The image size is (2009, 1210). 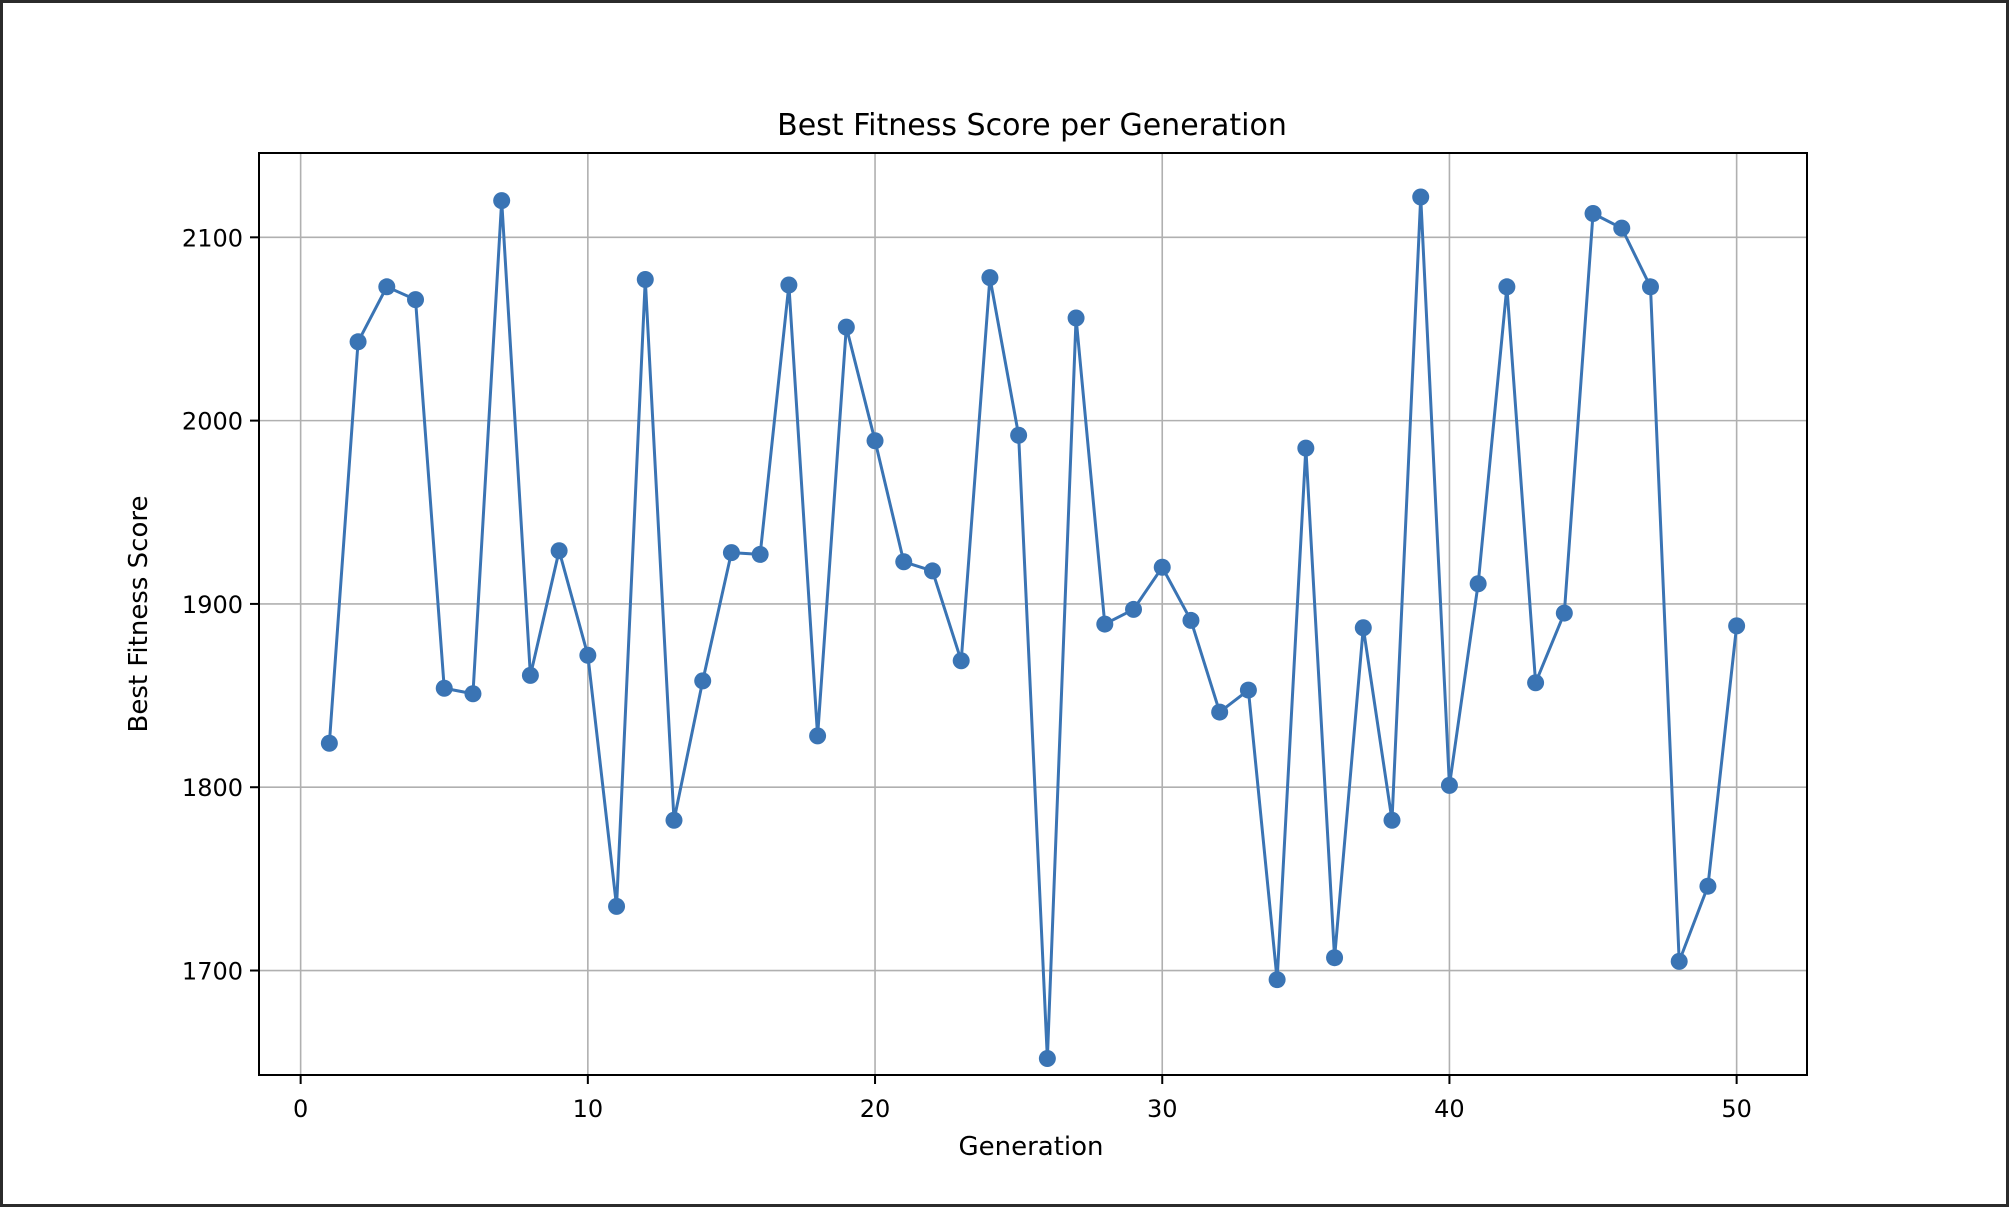 I want to click on y-tick-label: 1800, so click(x=212, y=788).